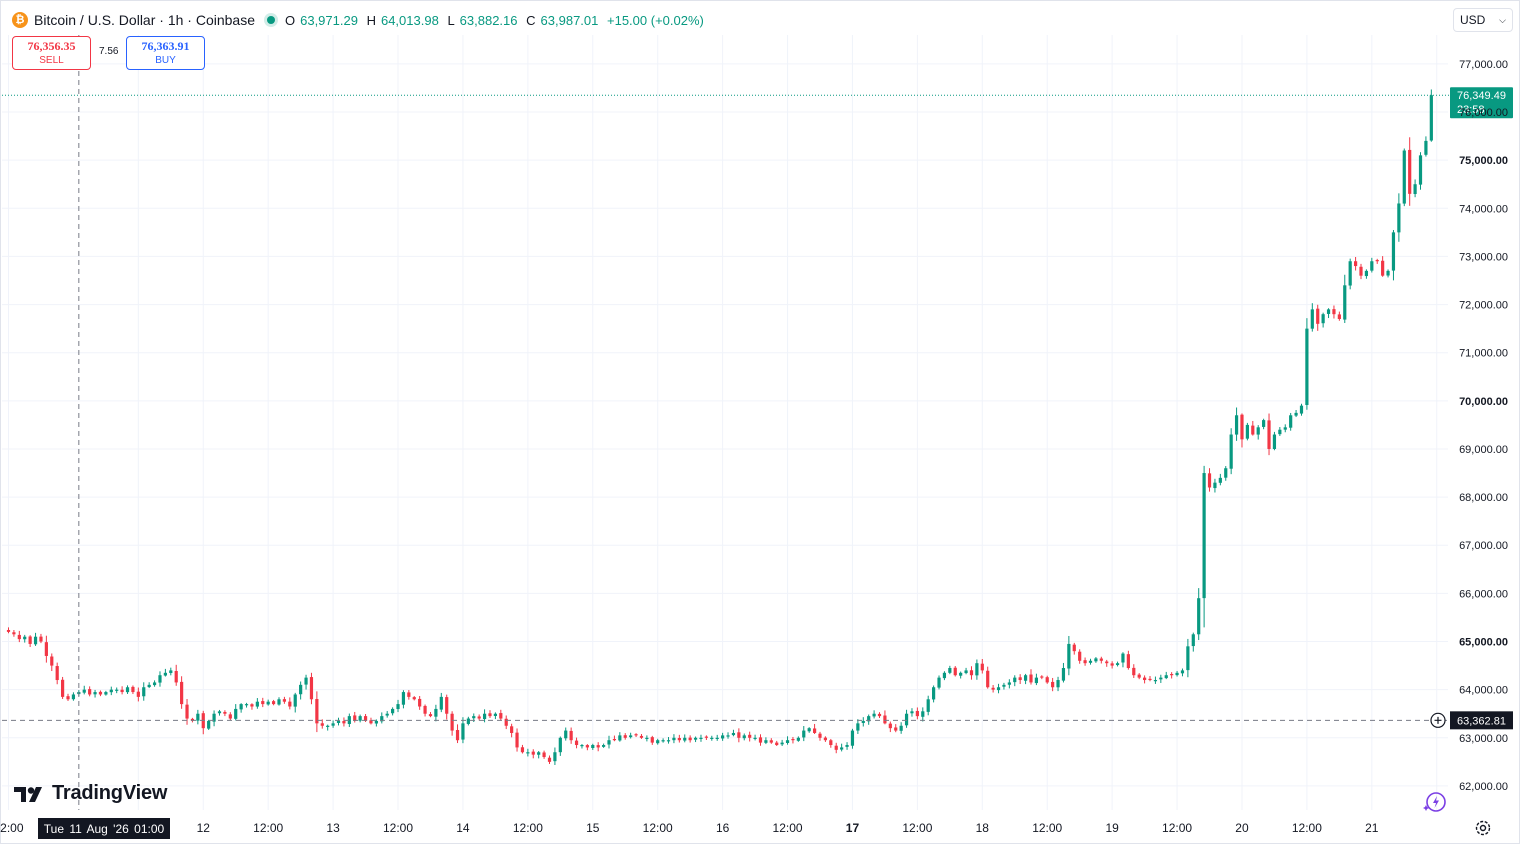  Describe the element at coordinates (1471, 110) in the screenshot. I see `candle-countdown-label: 23:58` at that location.